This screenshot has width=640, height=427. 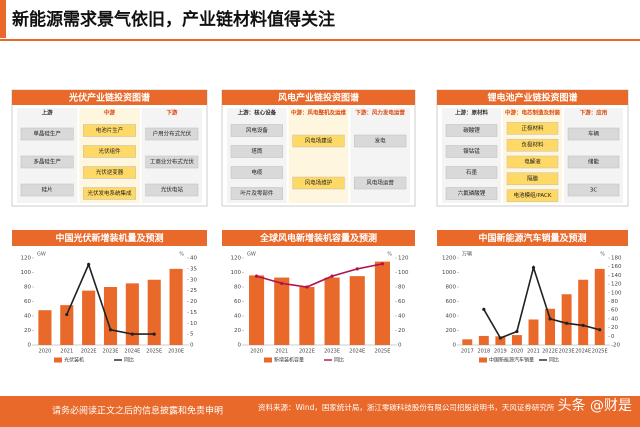 I want to click on line, so click(x=319, y=275).